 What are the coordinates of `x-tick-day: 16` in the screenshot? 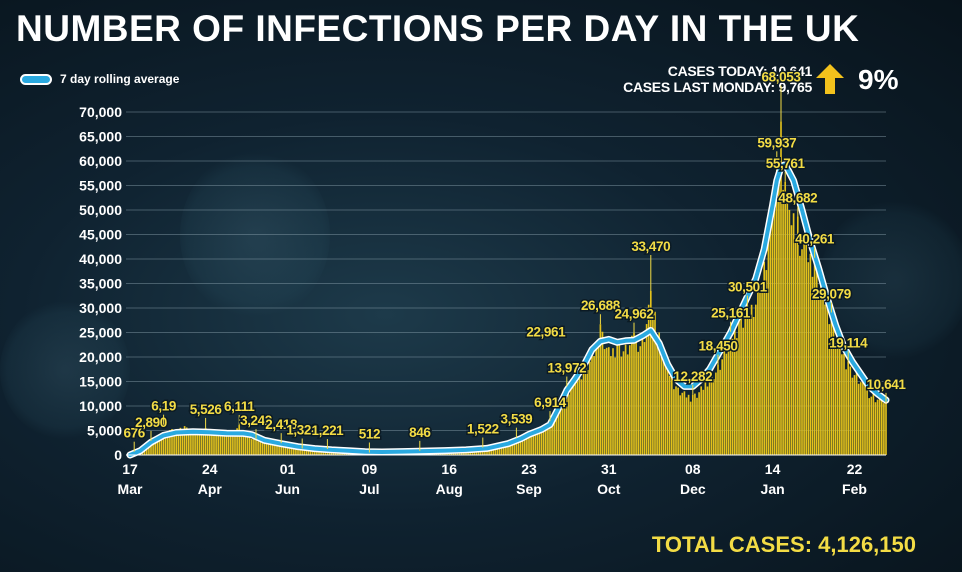 It's located at (449, 469).